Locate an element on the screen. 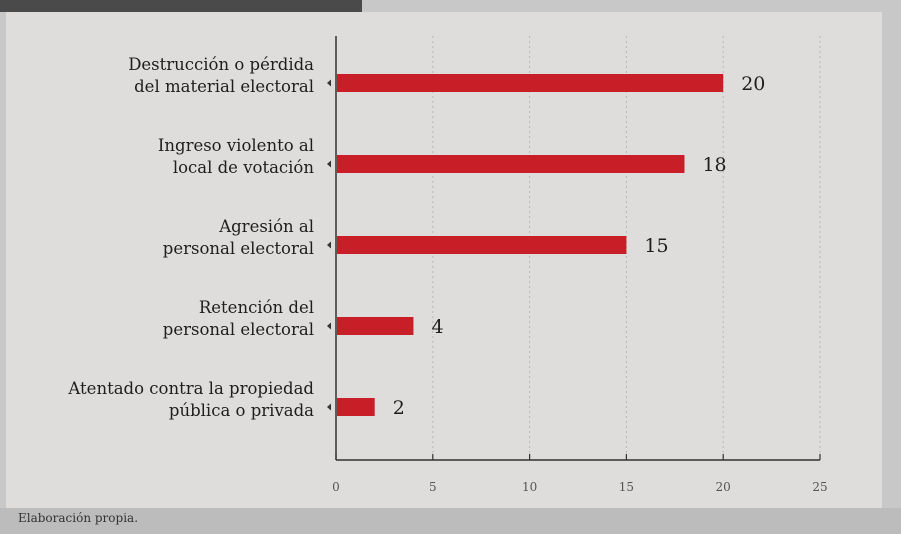  x-tick-label-3: 15 is located at coordinates (626, 487).